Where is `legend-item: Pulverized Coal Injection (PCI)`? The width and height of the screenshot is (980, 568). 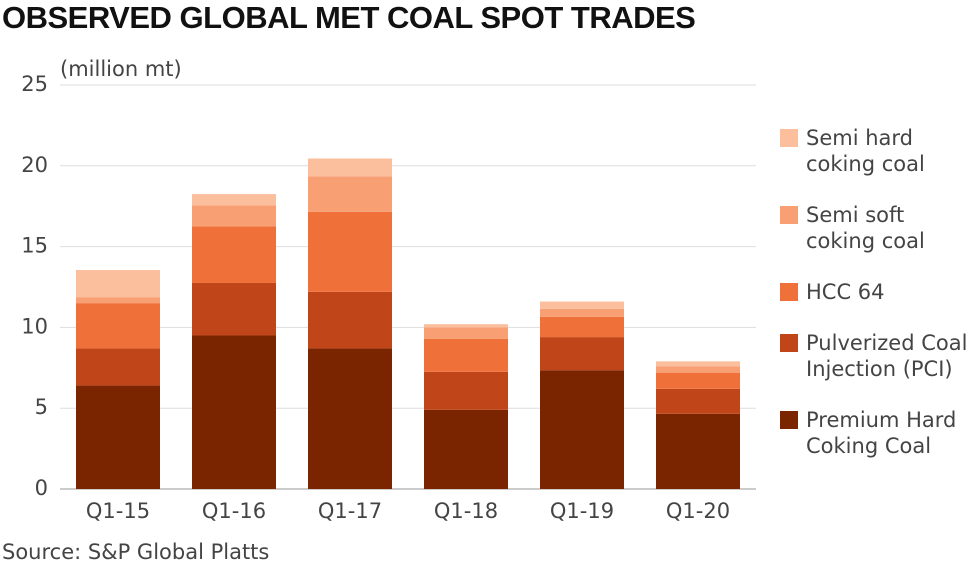 legend-item: Pulverized Coal Injection (PCI) is located at coordinates (877, 356).